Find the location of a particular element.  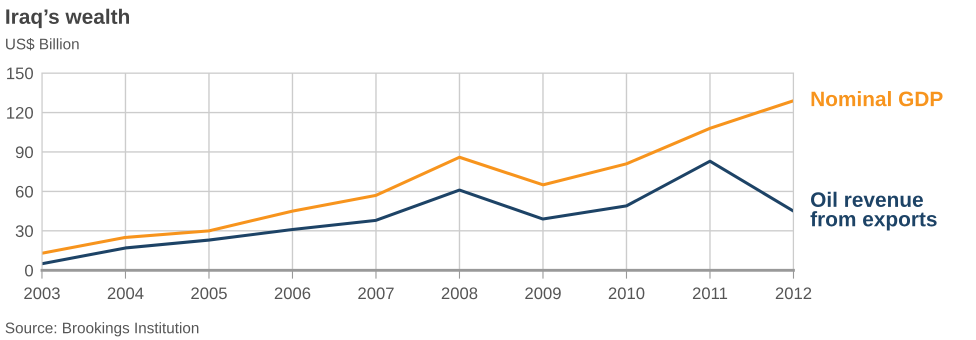

chart-title: Iraq’s wealth is located at coordinates (68, 18).